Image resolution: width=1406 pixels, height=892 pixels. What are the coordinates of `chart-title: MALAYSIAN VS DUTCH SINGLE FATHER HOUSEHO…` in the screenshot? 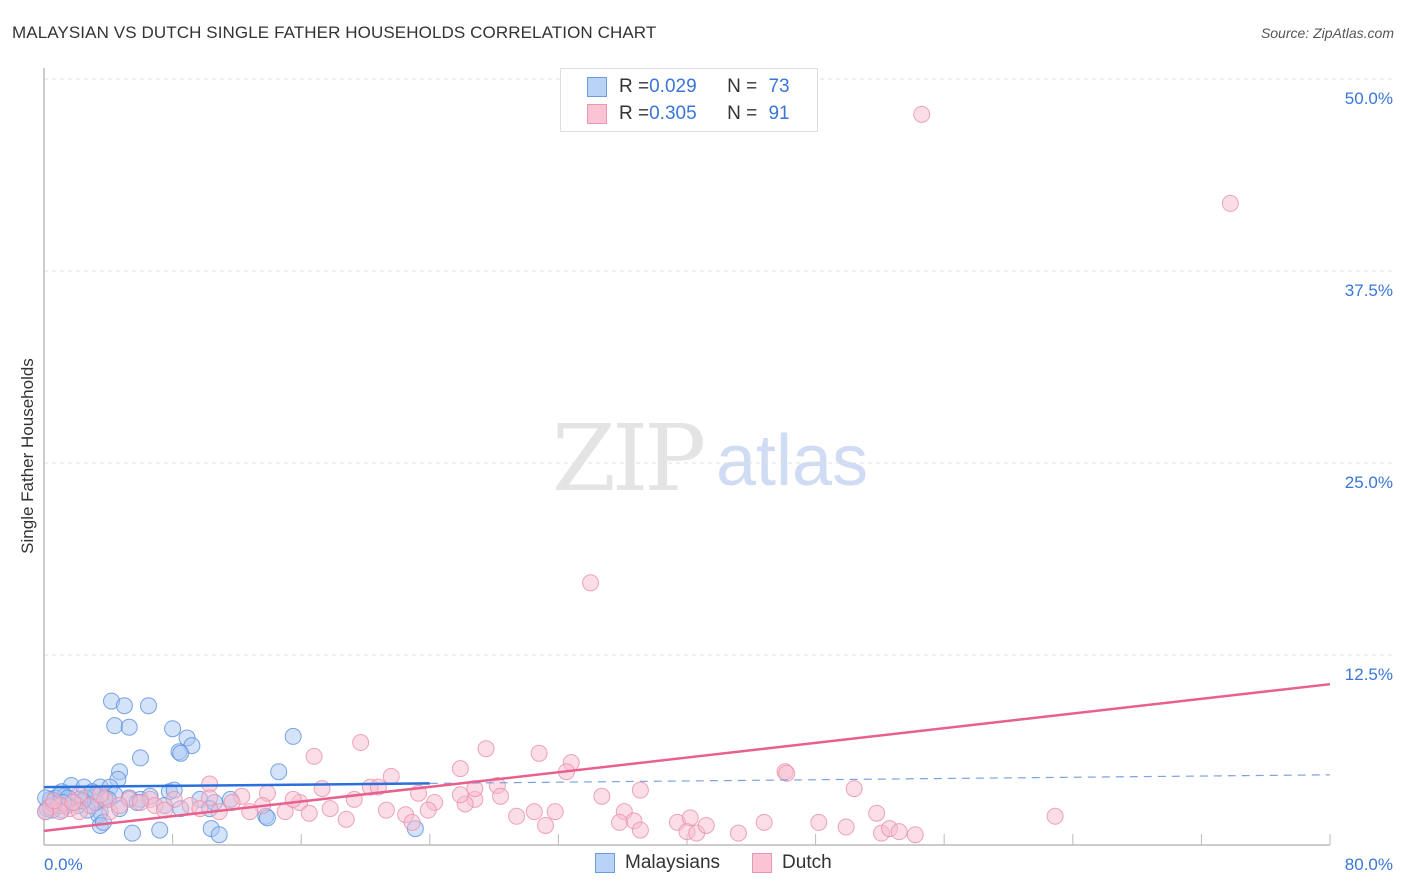 It's located at (334, 32).